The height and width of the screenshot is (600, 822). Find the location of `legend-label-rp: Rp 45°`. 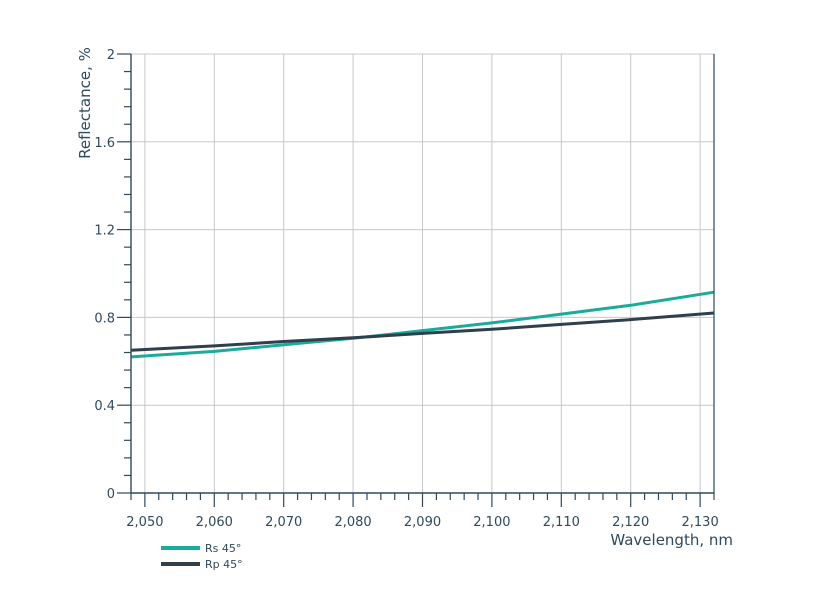

legend-label-rp: Rp 45° is located at coordinates (224, 564).